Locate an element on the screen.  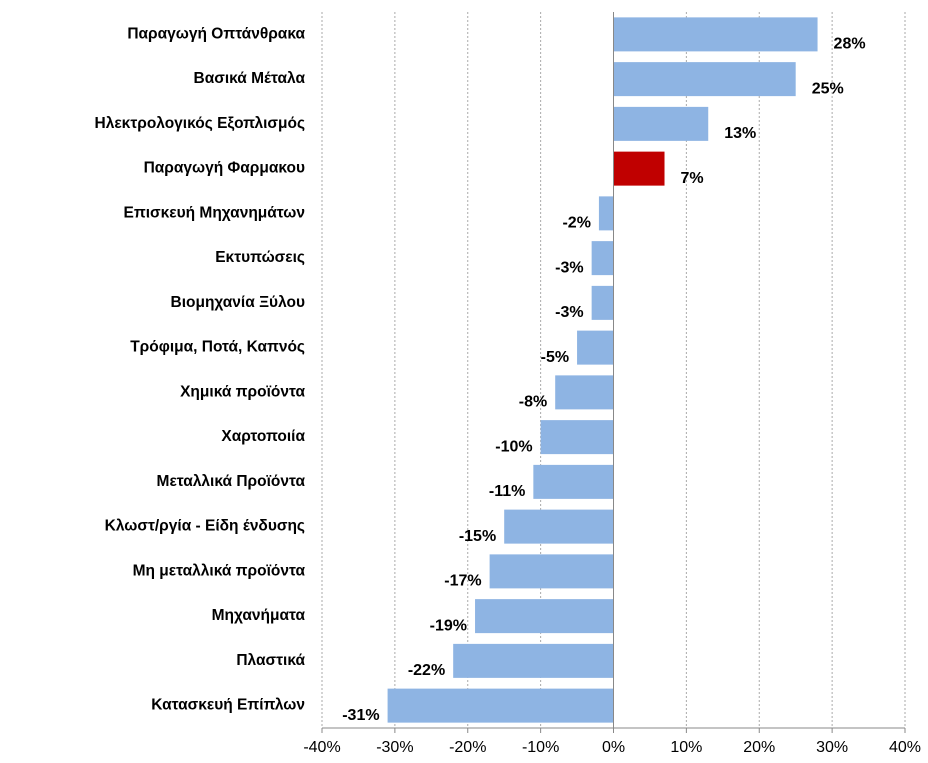
category-label: Κλωστ/ργία - Είδη ένδυσης is located at coordinates (205, 526).